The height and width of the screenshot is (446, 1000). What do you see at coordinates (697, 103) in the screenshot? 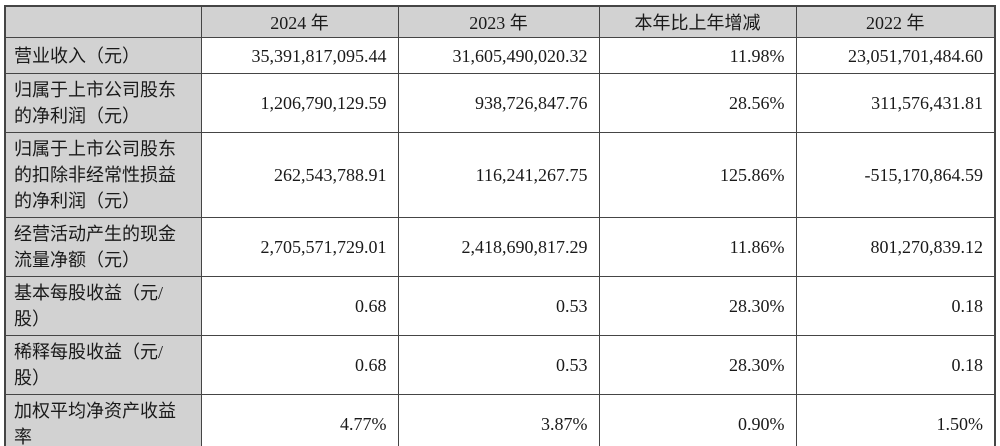
I see `cell-yoy-change: 28.56%` at bounding box center [697, 103].